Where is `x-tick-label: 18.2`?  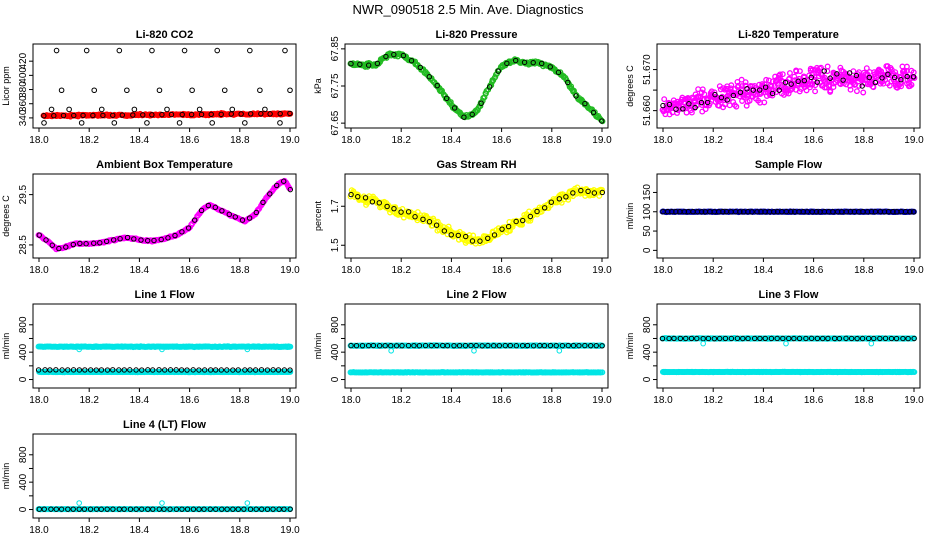 x-tick-label: 18.2 is located at coordinates (401, 270).